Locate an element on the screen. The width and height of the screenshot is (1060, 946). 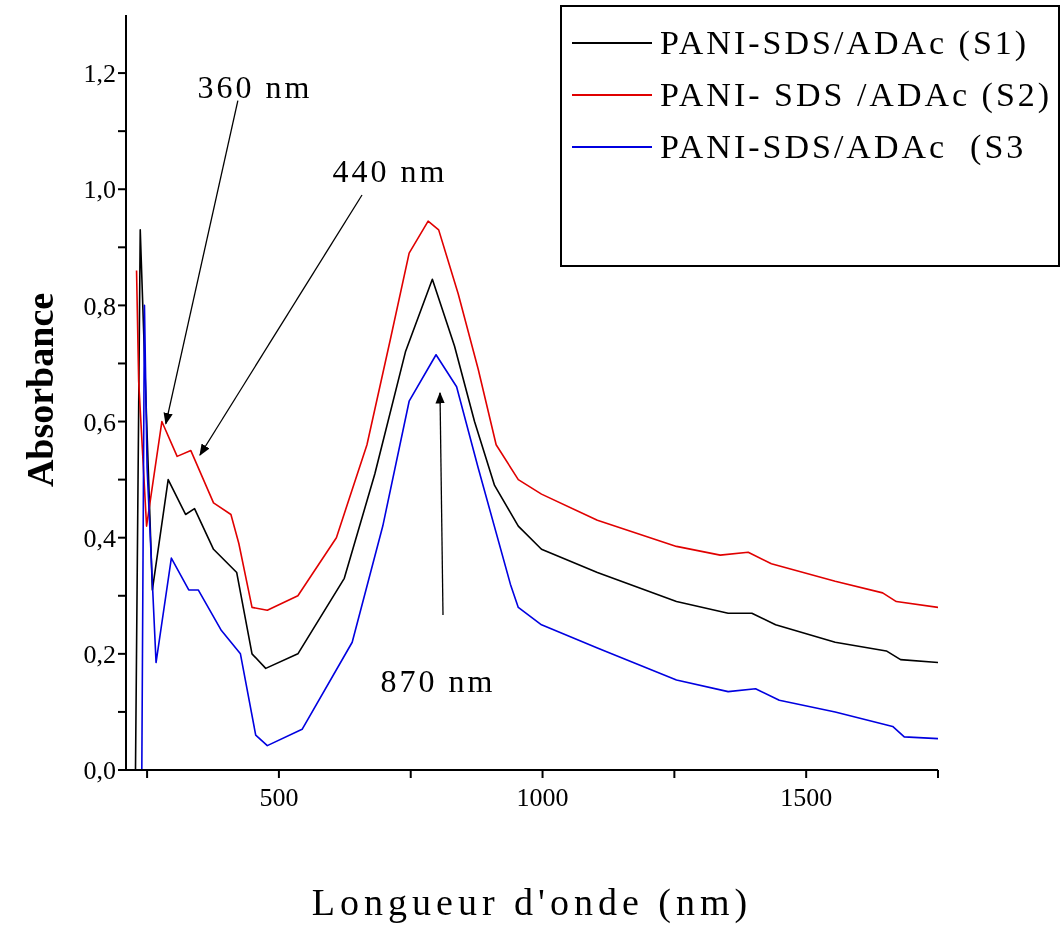
x-tick-label: 500 is located at coordinates (279, 798).